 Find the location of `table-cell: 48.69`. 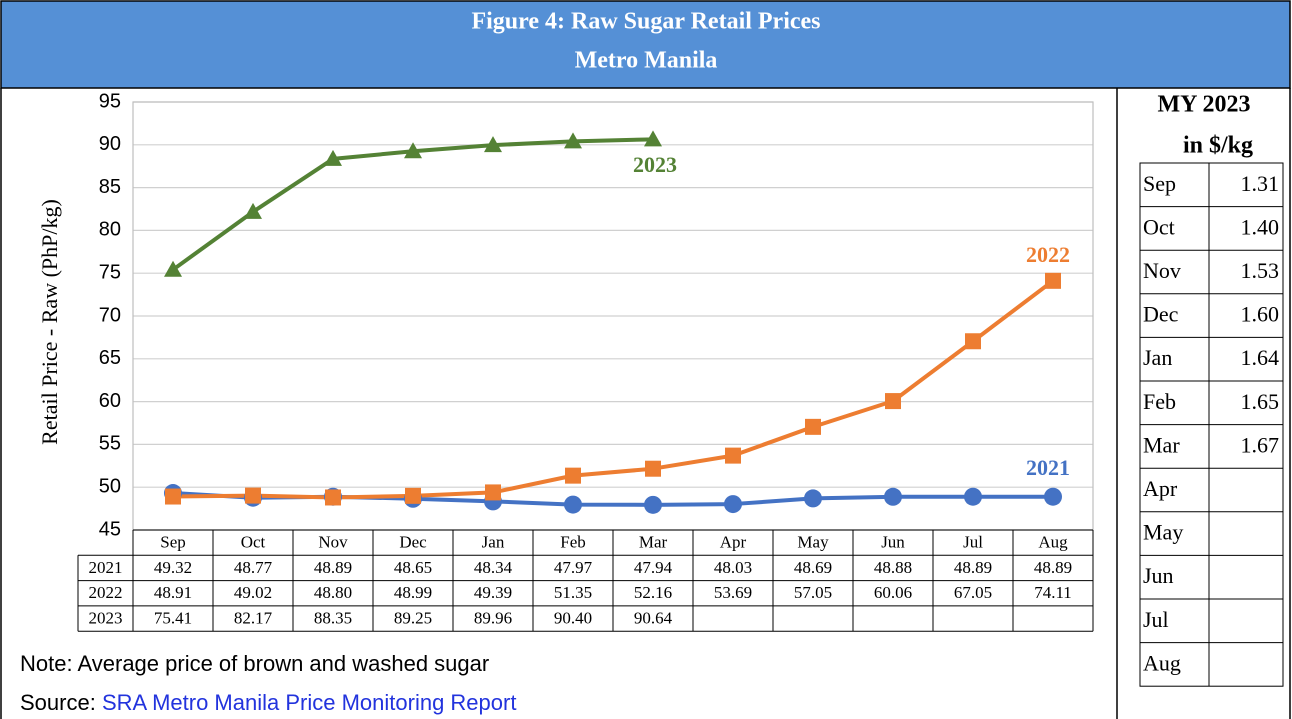

table-cell: 48.69 is located at coordinates (813, 567).